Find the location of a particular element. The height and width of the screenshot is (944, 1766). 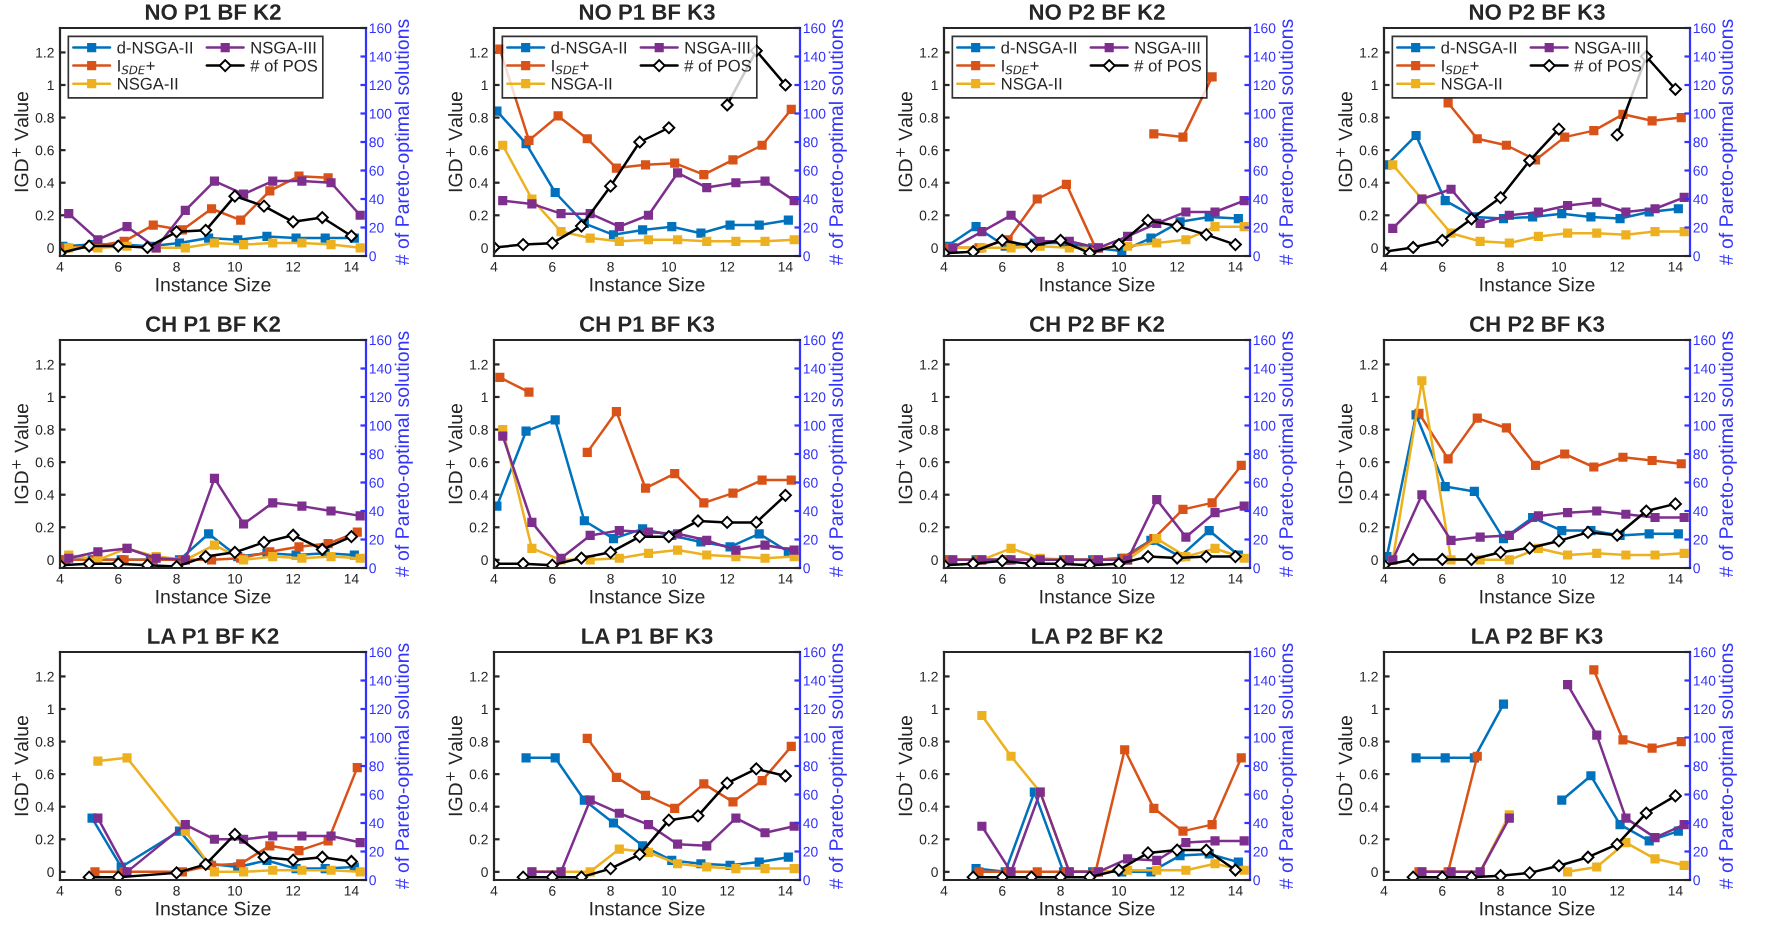

chart-title: LA P1 BF K2 is located at coordinates (213, 636).